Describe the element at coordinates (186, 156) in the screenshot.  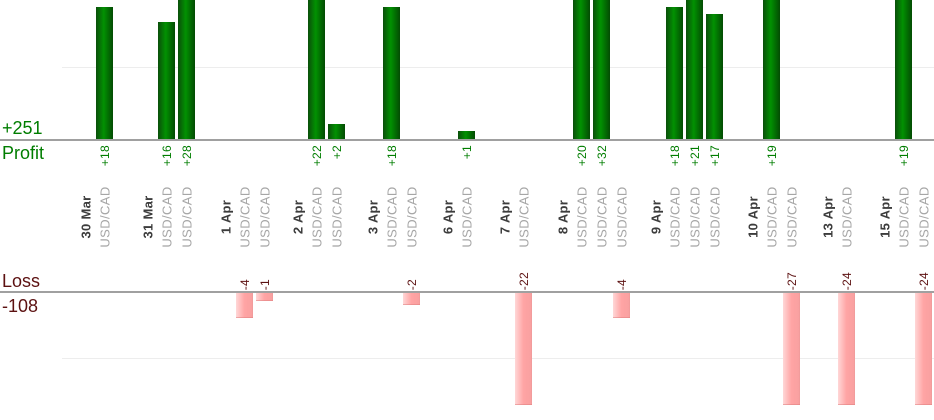
I see `profit-value-label: +28` at that location.